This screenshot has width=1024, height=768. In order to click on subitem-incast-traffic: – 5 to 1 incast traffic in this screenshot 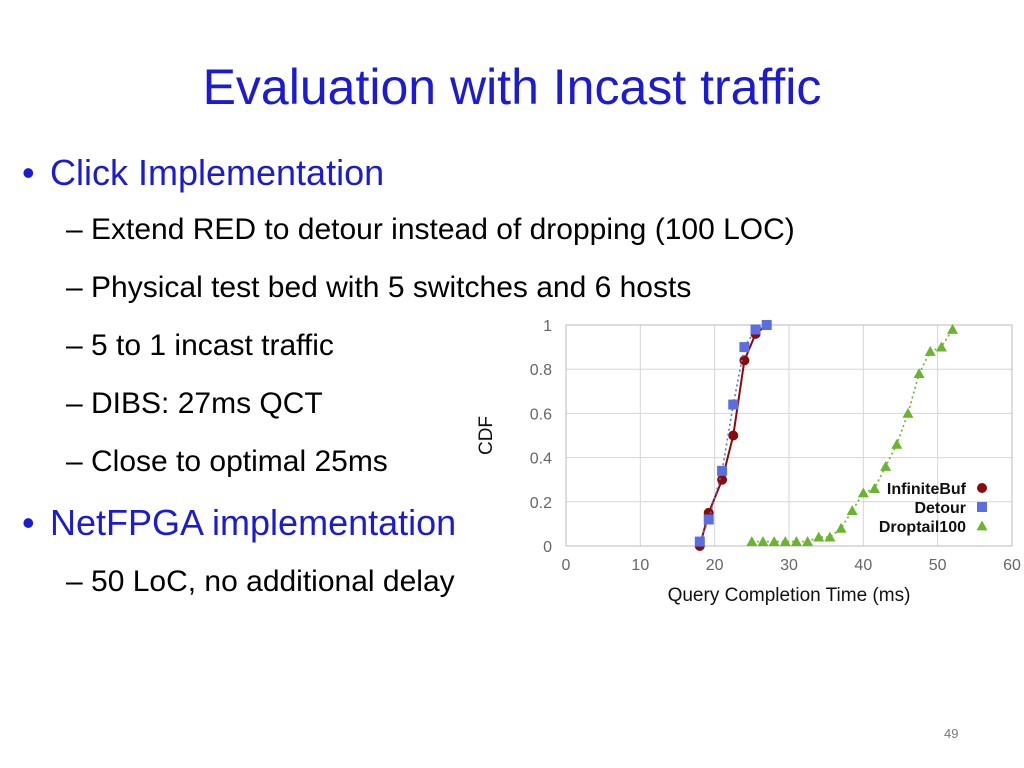, I will do `click(200, 345)`.